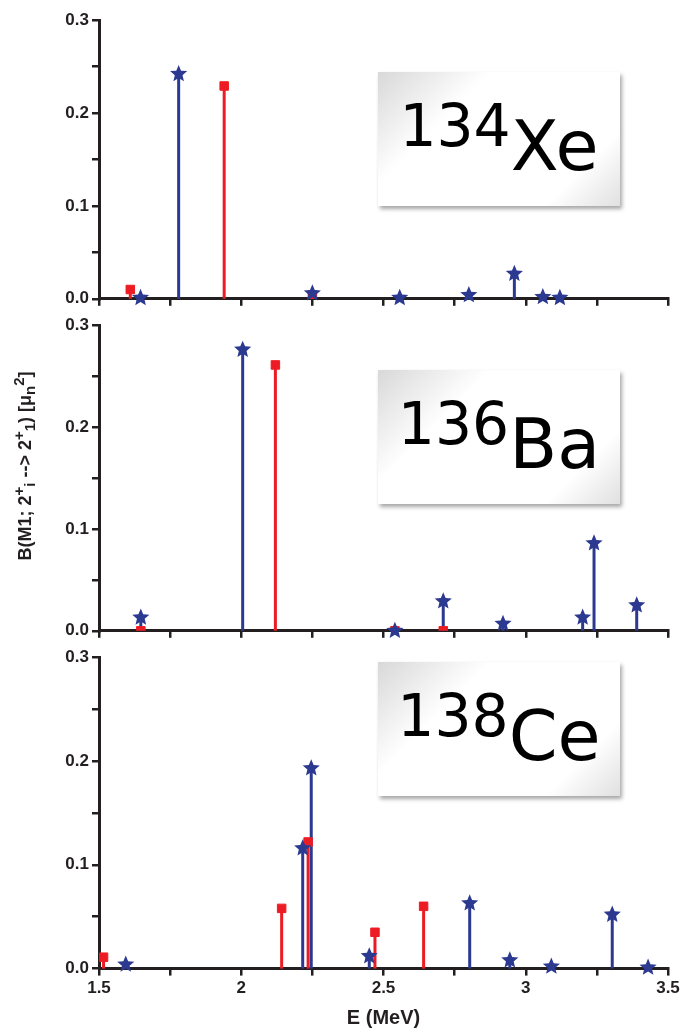  I want to click on text: $^{138}$Ce, so click(499, 729).